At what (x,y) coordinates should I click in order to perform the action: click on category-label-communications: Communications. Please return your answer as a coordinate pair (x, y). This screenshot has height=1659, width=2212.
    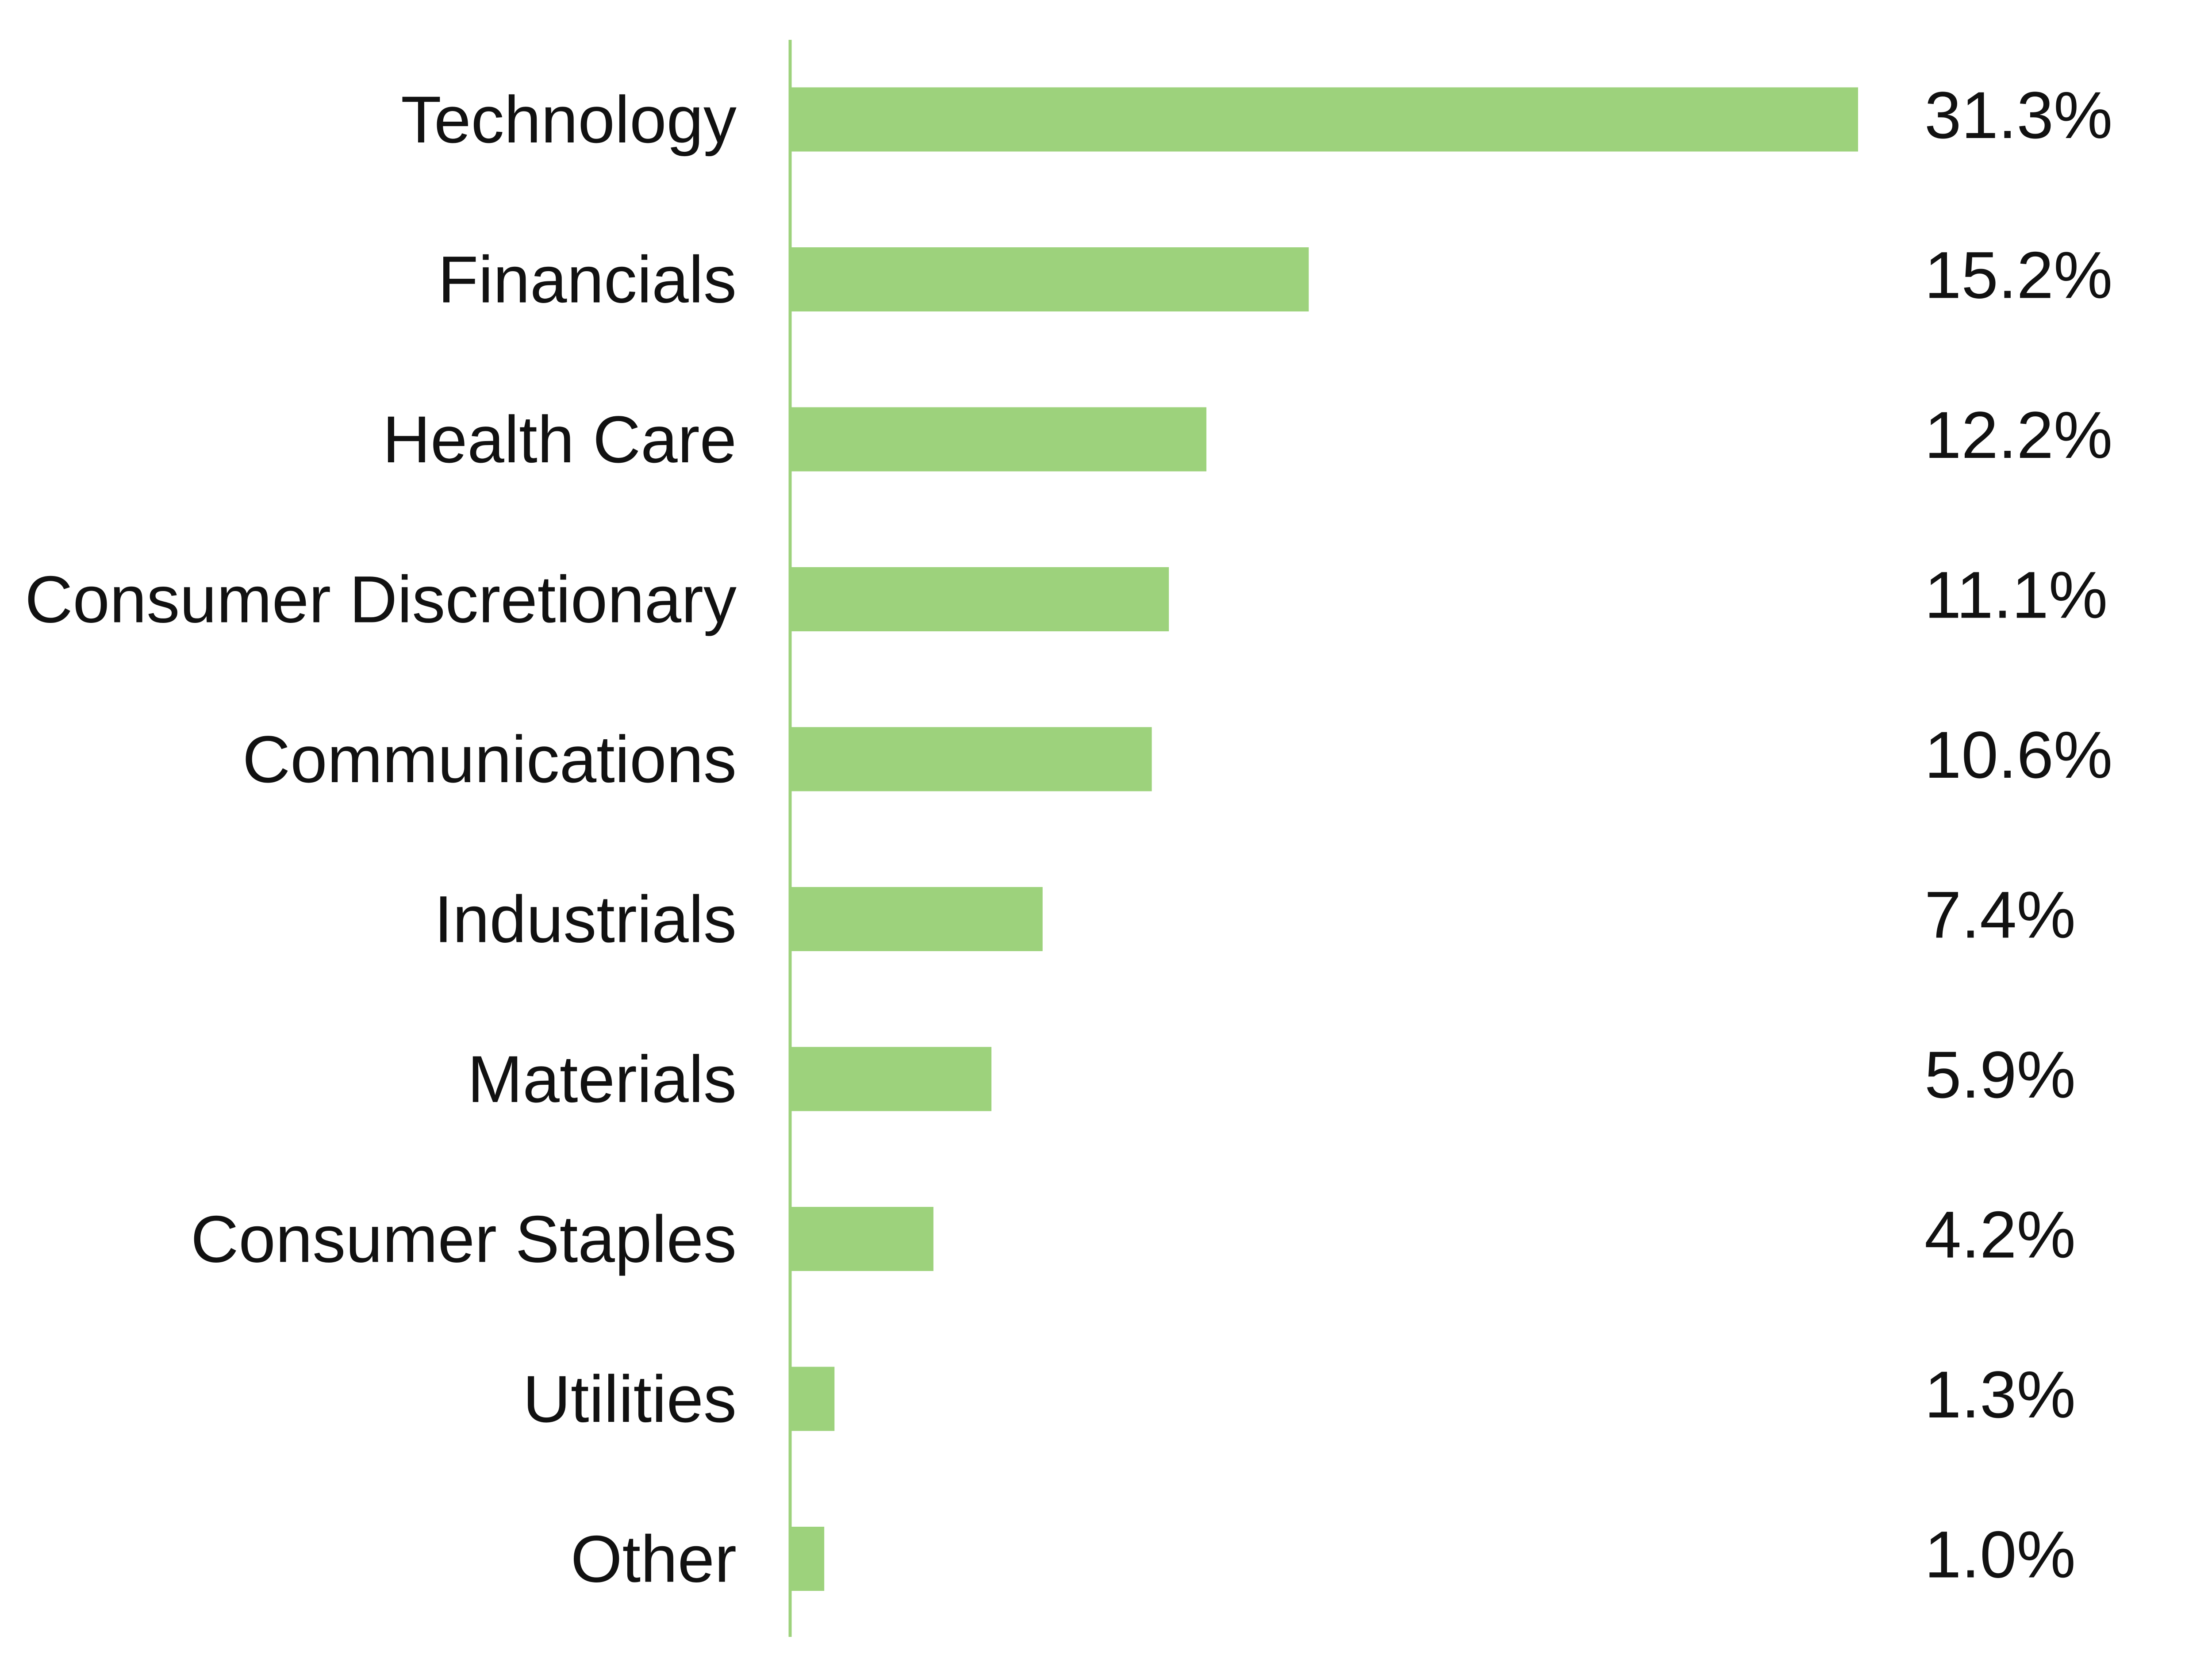
    Looking at the image, I should click on (490, 759).